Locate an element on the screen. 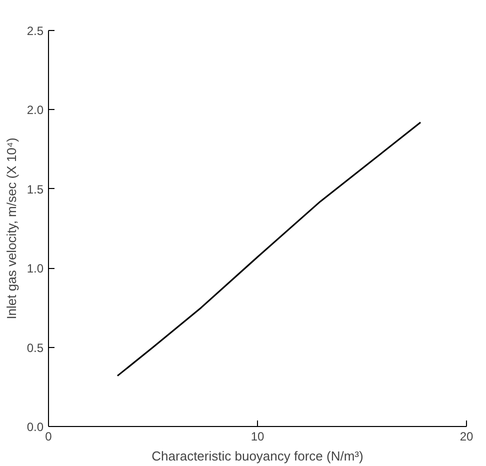  x-tick-label: 10 is located at coordinates (257, 437).